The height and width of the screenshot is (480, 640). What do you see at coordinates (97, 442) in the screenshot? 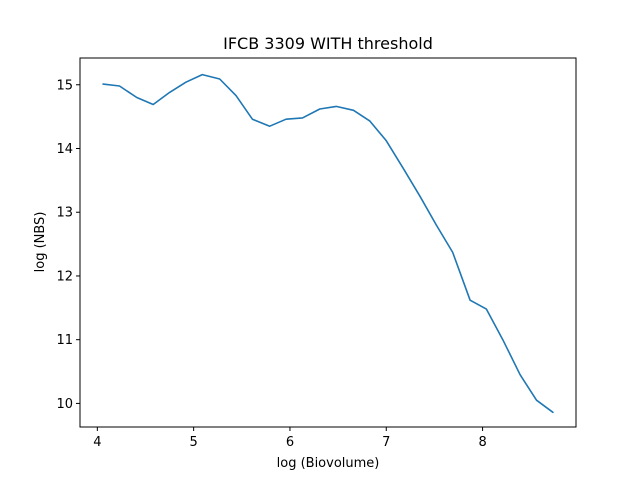
I see `x-tick-label: 4` at bounding box center [97, 442].